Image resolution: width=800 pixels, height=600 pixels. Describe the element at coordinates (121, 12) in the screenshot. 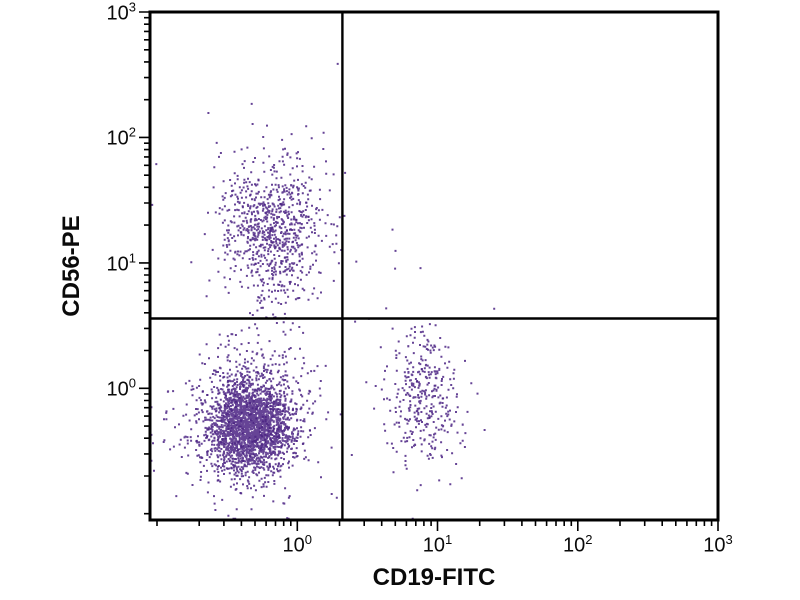

I see `y-tick-label: 10³` at that location.